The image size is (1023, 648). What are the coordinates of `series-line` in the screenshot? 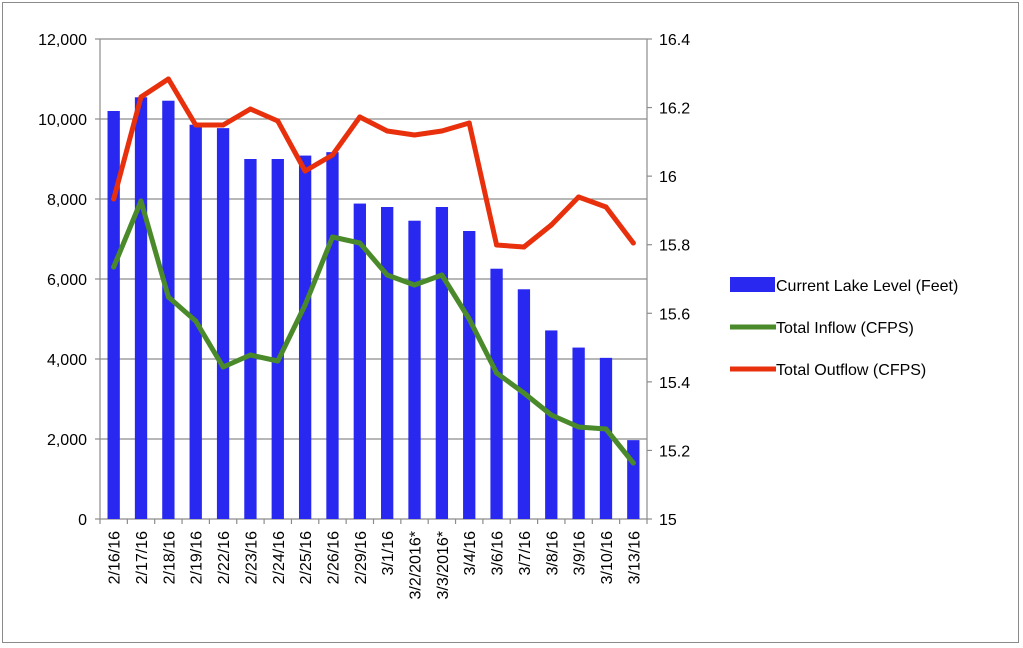 It's located at (373, 163).